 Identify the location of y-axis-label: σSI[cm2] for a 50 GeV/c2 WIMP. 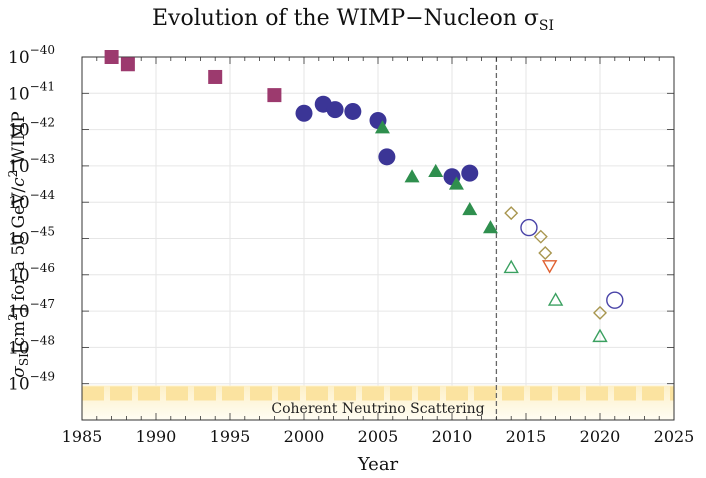
(18, 244).